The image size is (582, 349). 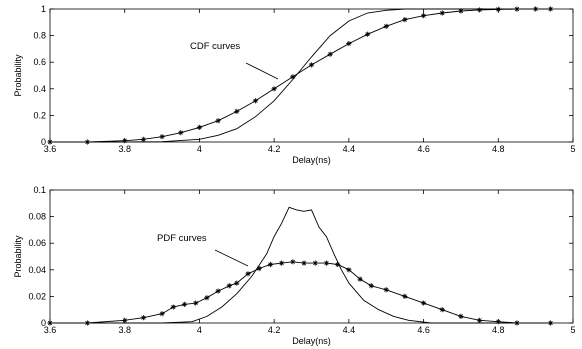 What do you see at coordinates (572, 330) in the screenshot?
I see `pdf-x-tick-label: 5` at bounding box center [572, 330].